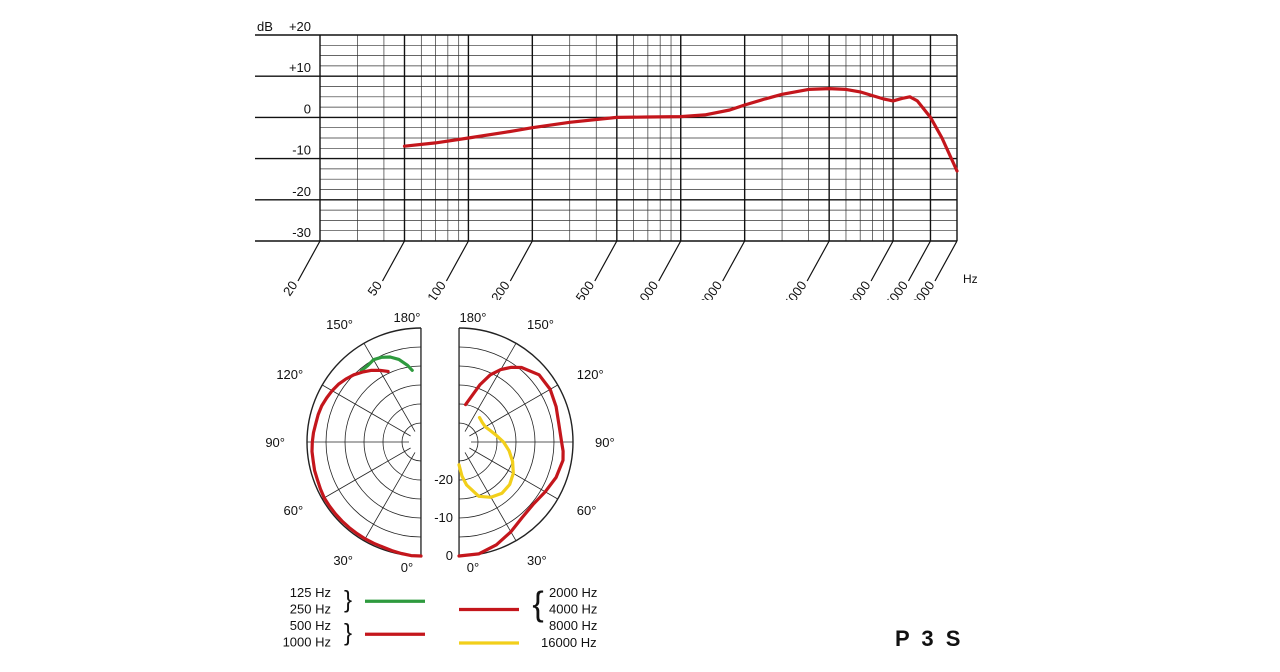  Describe the element at coordinates (585, 289) in the screenshot. I see `x-tick-label: 500` at that location.